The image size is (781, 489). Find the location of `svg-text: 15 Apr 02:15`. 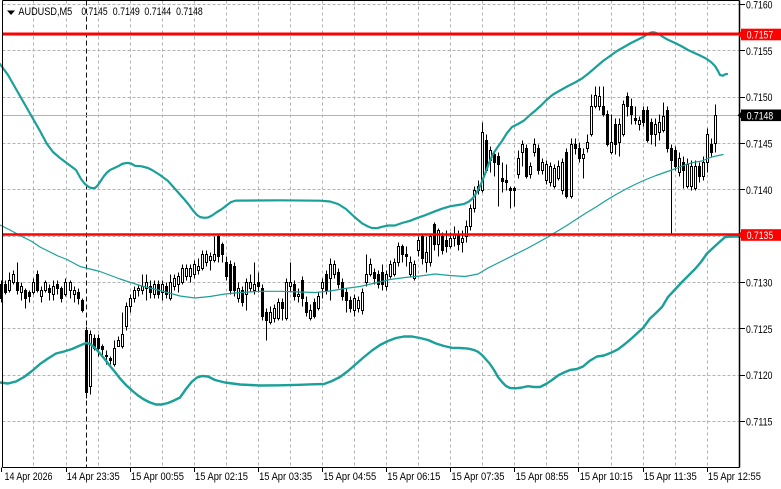

svg-text: 15 Apr 02:15 is located at coordinates (221, 477).